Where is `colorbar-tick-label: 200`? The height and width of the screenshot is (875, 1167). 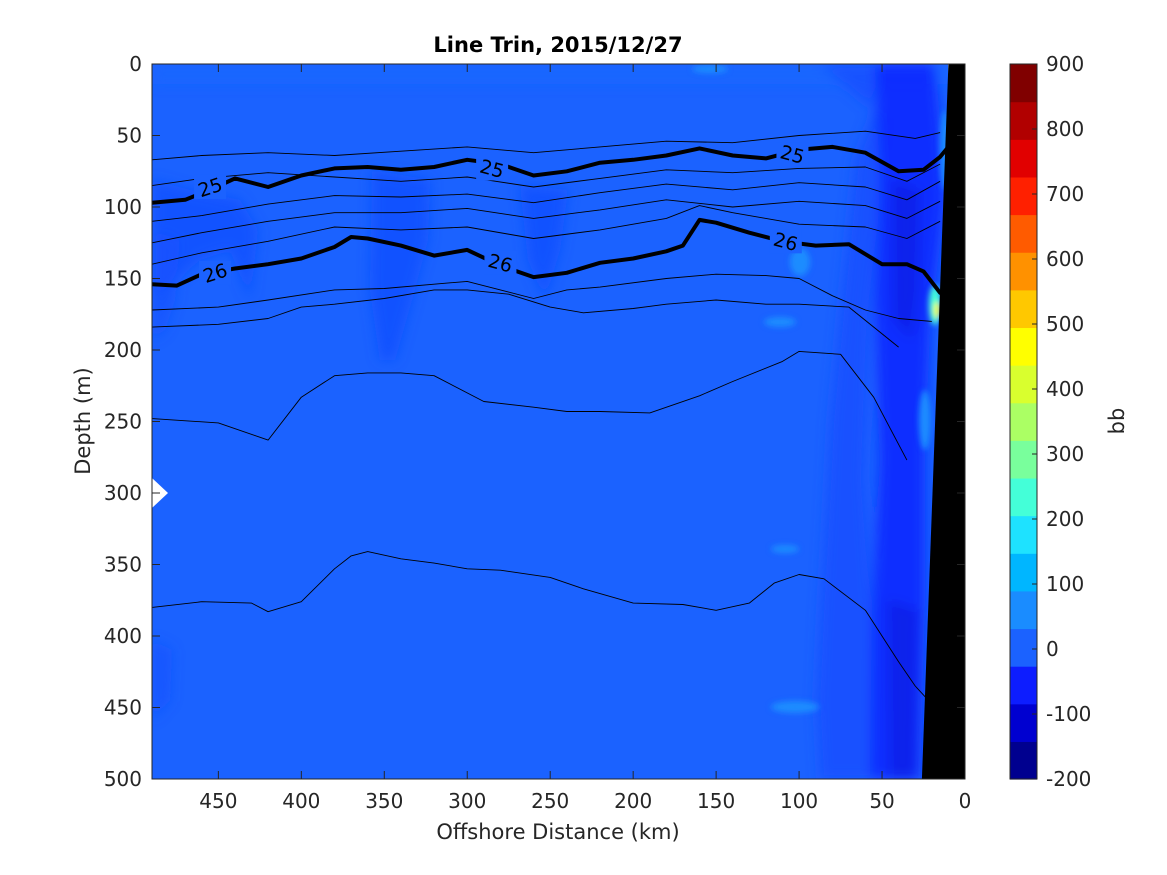 colorbar-tick-label: 200 is located at coordinates (1065, 519).